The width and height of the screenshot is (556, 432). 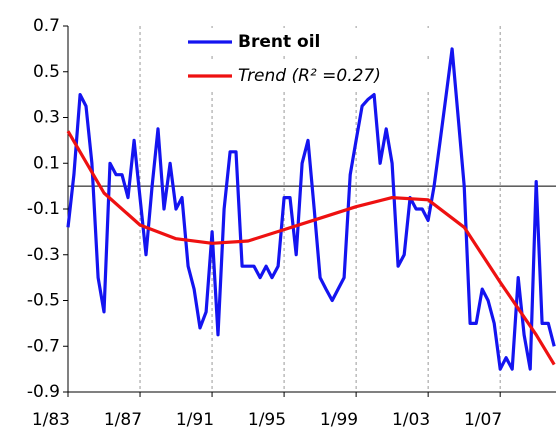 What do you see at coordinates (43, 392) in the screenshot?
I see `y-tick-label: -0.9` at bounding box center [43, 392].